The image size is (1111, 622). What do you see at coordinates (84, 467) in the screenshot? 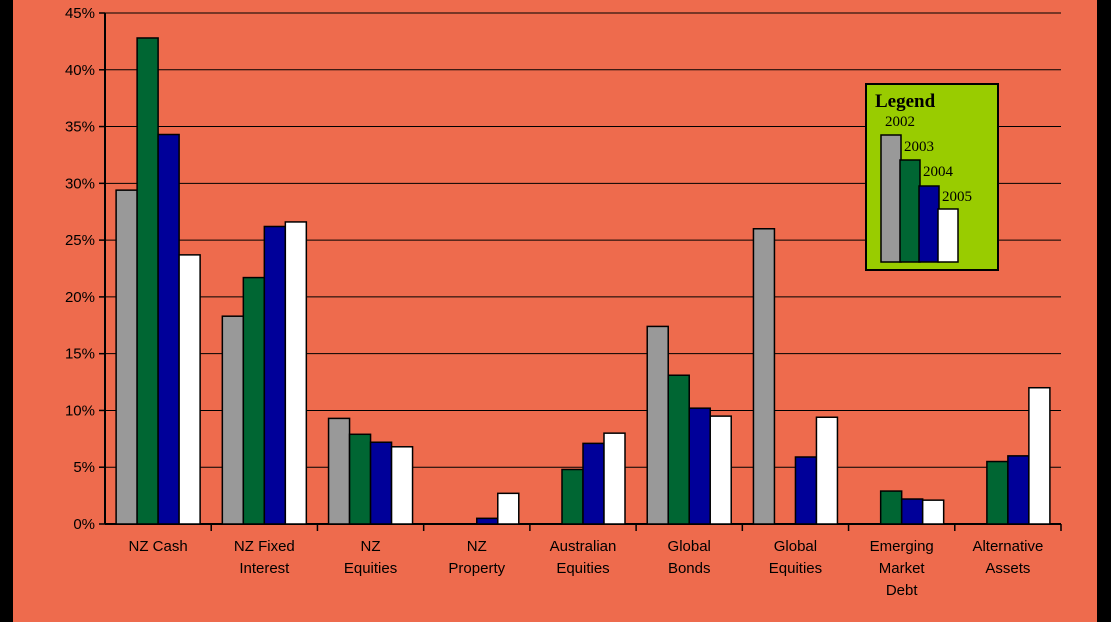
I see `y-tick-label: 5%` at bounding box center [84, 467].